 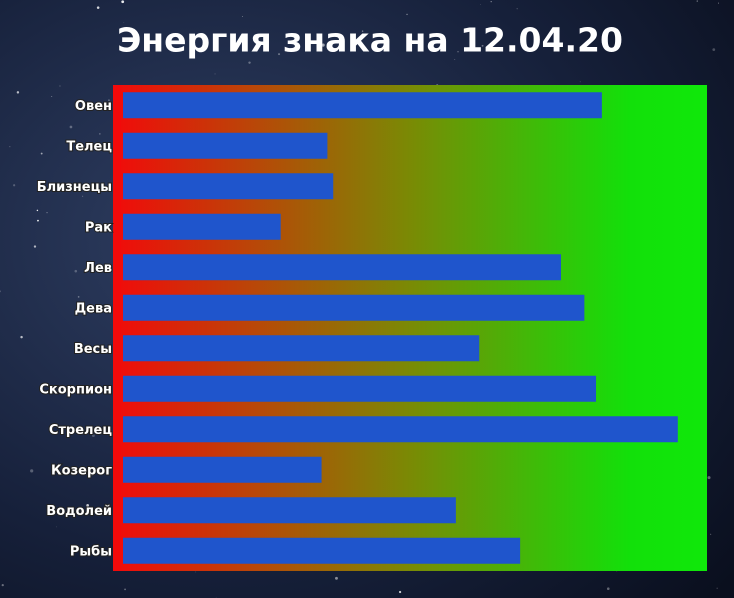 What do you see at coordinates (74, 187) in the screenshot?
I see `y-tick-label: Близнецы` at bounding box center [74, 187].